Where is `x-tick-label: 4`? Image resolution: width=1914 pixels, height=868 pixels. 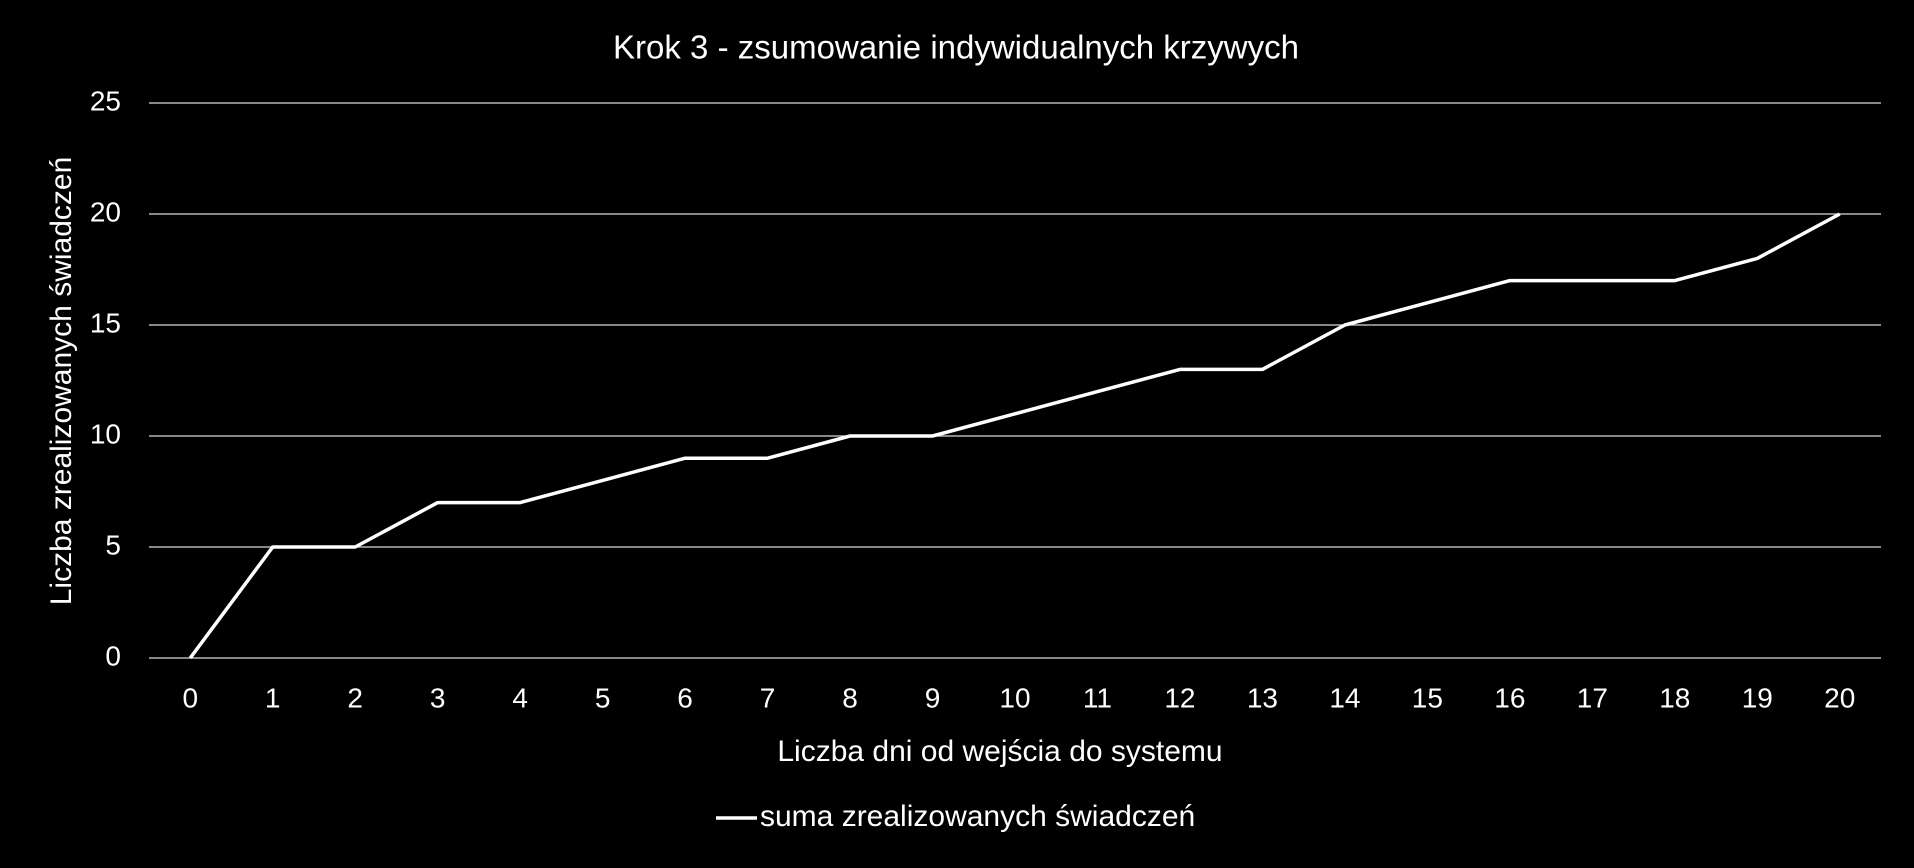 x-tick-label: 4 is located at coordinates (520, 697).